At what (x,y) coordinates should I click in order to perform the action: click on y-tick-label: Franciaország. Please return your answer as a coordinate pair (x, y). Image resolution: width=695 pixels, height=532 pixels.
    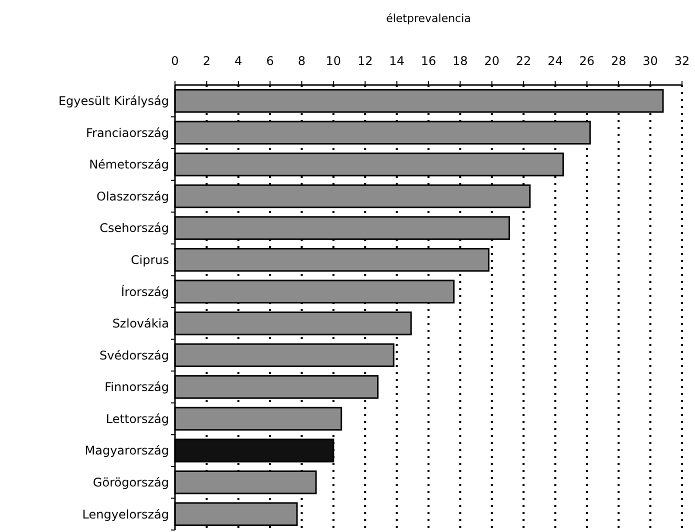
    Looking at the image, I should click on (127, 133).